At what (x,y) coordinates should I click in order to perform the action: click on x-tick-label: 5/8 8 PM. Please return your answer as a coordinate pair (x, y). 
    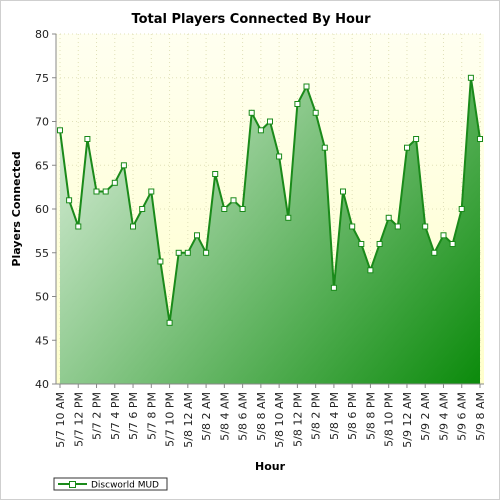
    Looking at the image, I should click on (370, 416).